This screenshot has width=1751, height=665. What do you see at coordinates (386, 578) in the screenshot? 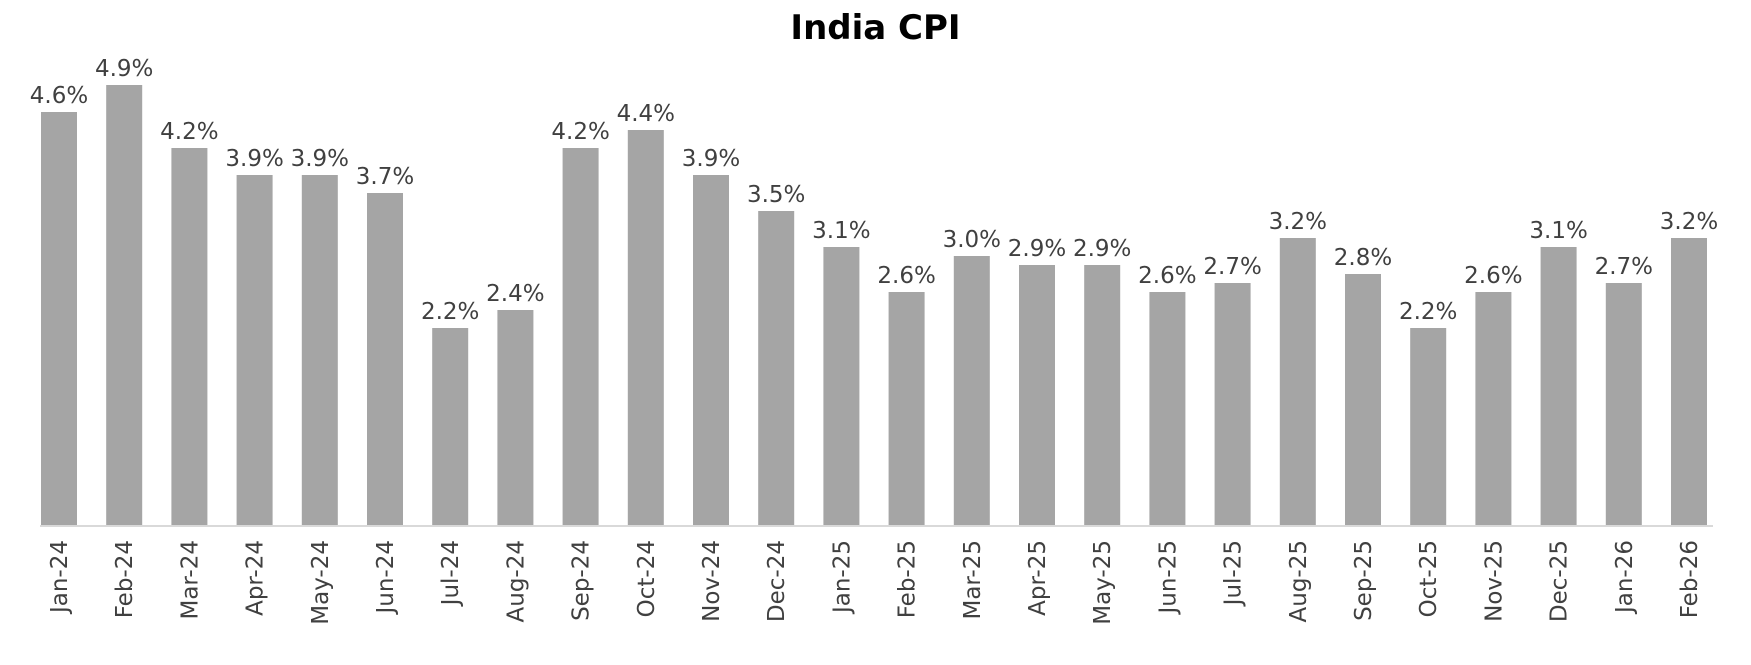
I see `x-tick-jun-24: Jun-24` at bounding box center [386, 578].